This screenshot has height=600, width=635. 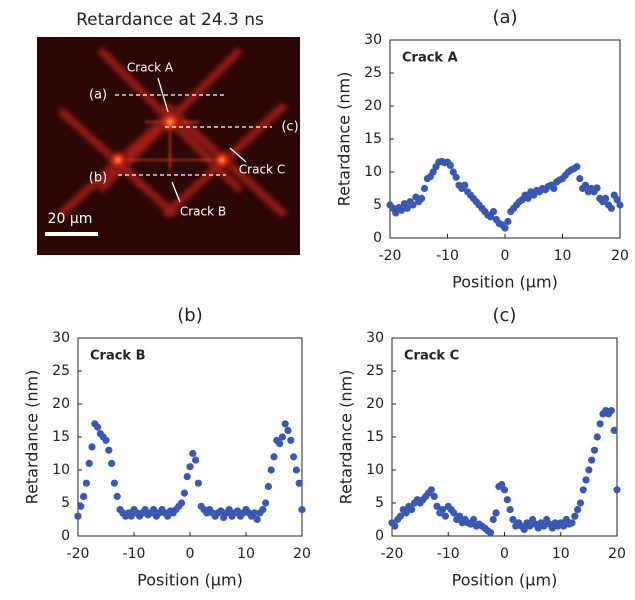 What do you see at coordinates (118, 356) in the screenshot?
I see `annotation: Crack B` at bounding box center [118, 356].